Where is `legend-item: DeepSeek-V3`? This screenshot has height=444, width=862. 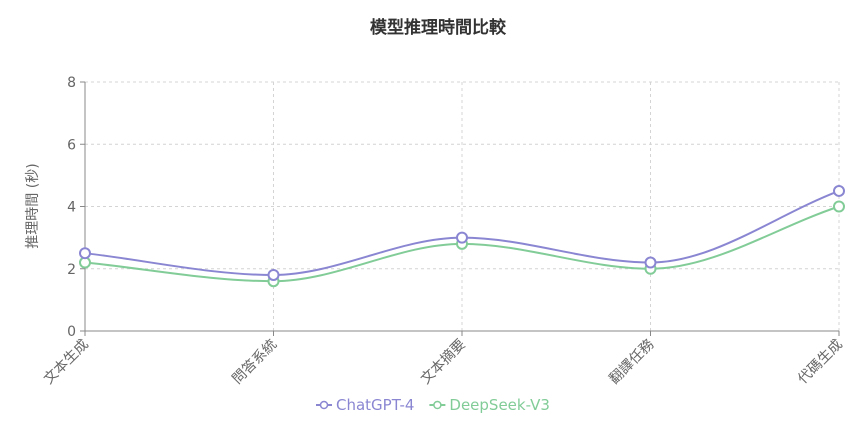 legend-item: DeepSeek-V3 is located at coordinates (489, 405).